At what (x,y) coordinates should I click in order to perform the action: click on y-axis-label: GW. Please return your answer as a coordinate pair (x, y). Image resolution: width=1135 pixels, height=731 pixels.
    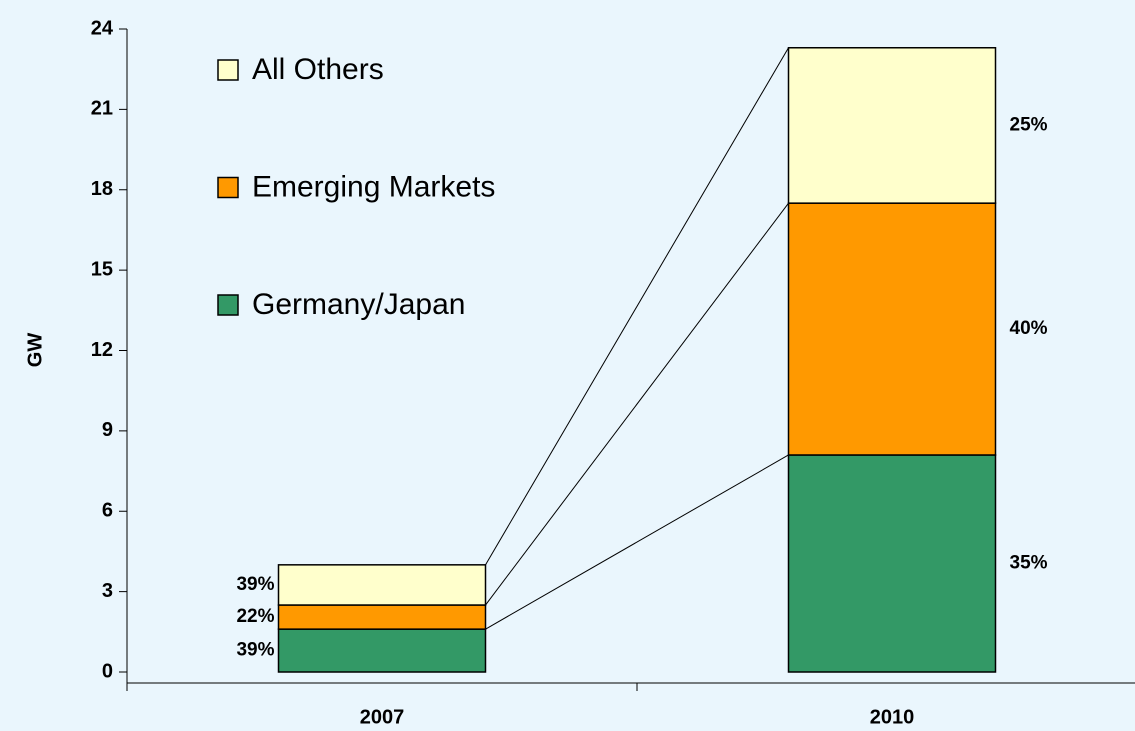
    Looking at the image, I should click on (35, 350).